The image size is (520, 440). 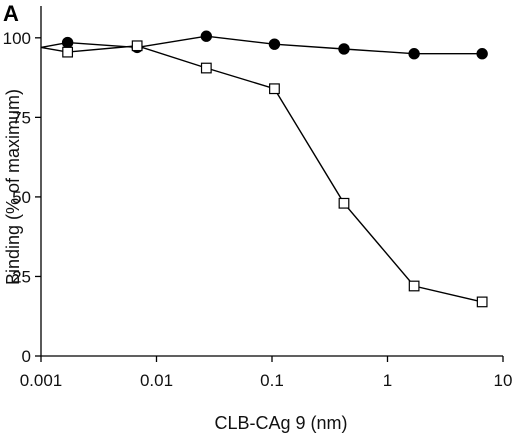 I want to click on y-tick-label: 75, so click(x=21, y=117).